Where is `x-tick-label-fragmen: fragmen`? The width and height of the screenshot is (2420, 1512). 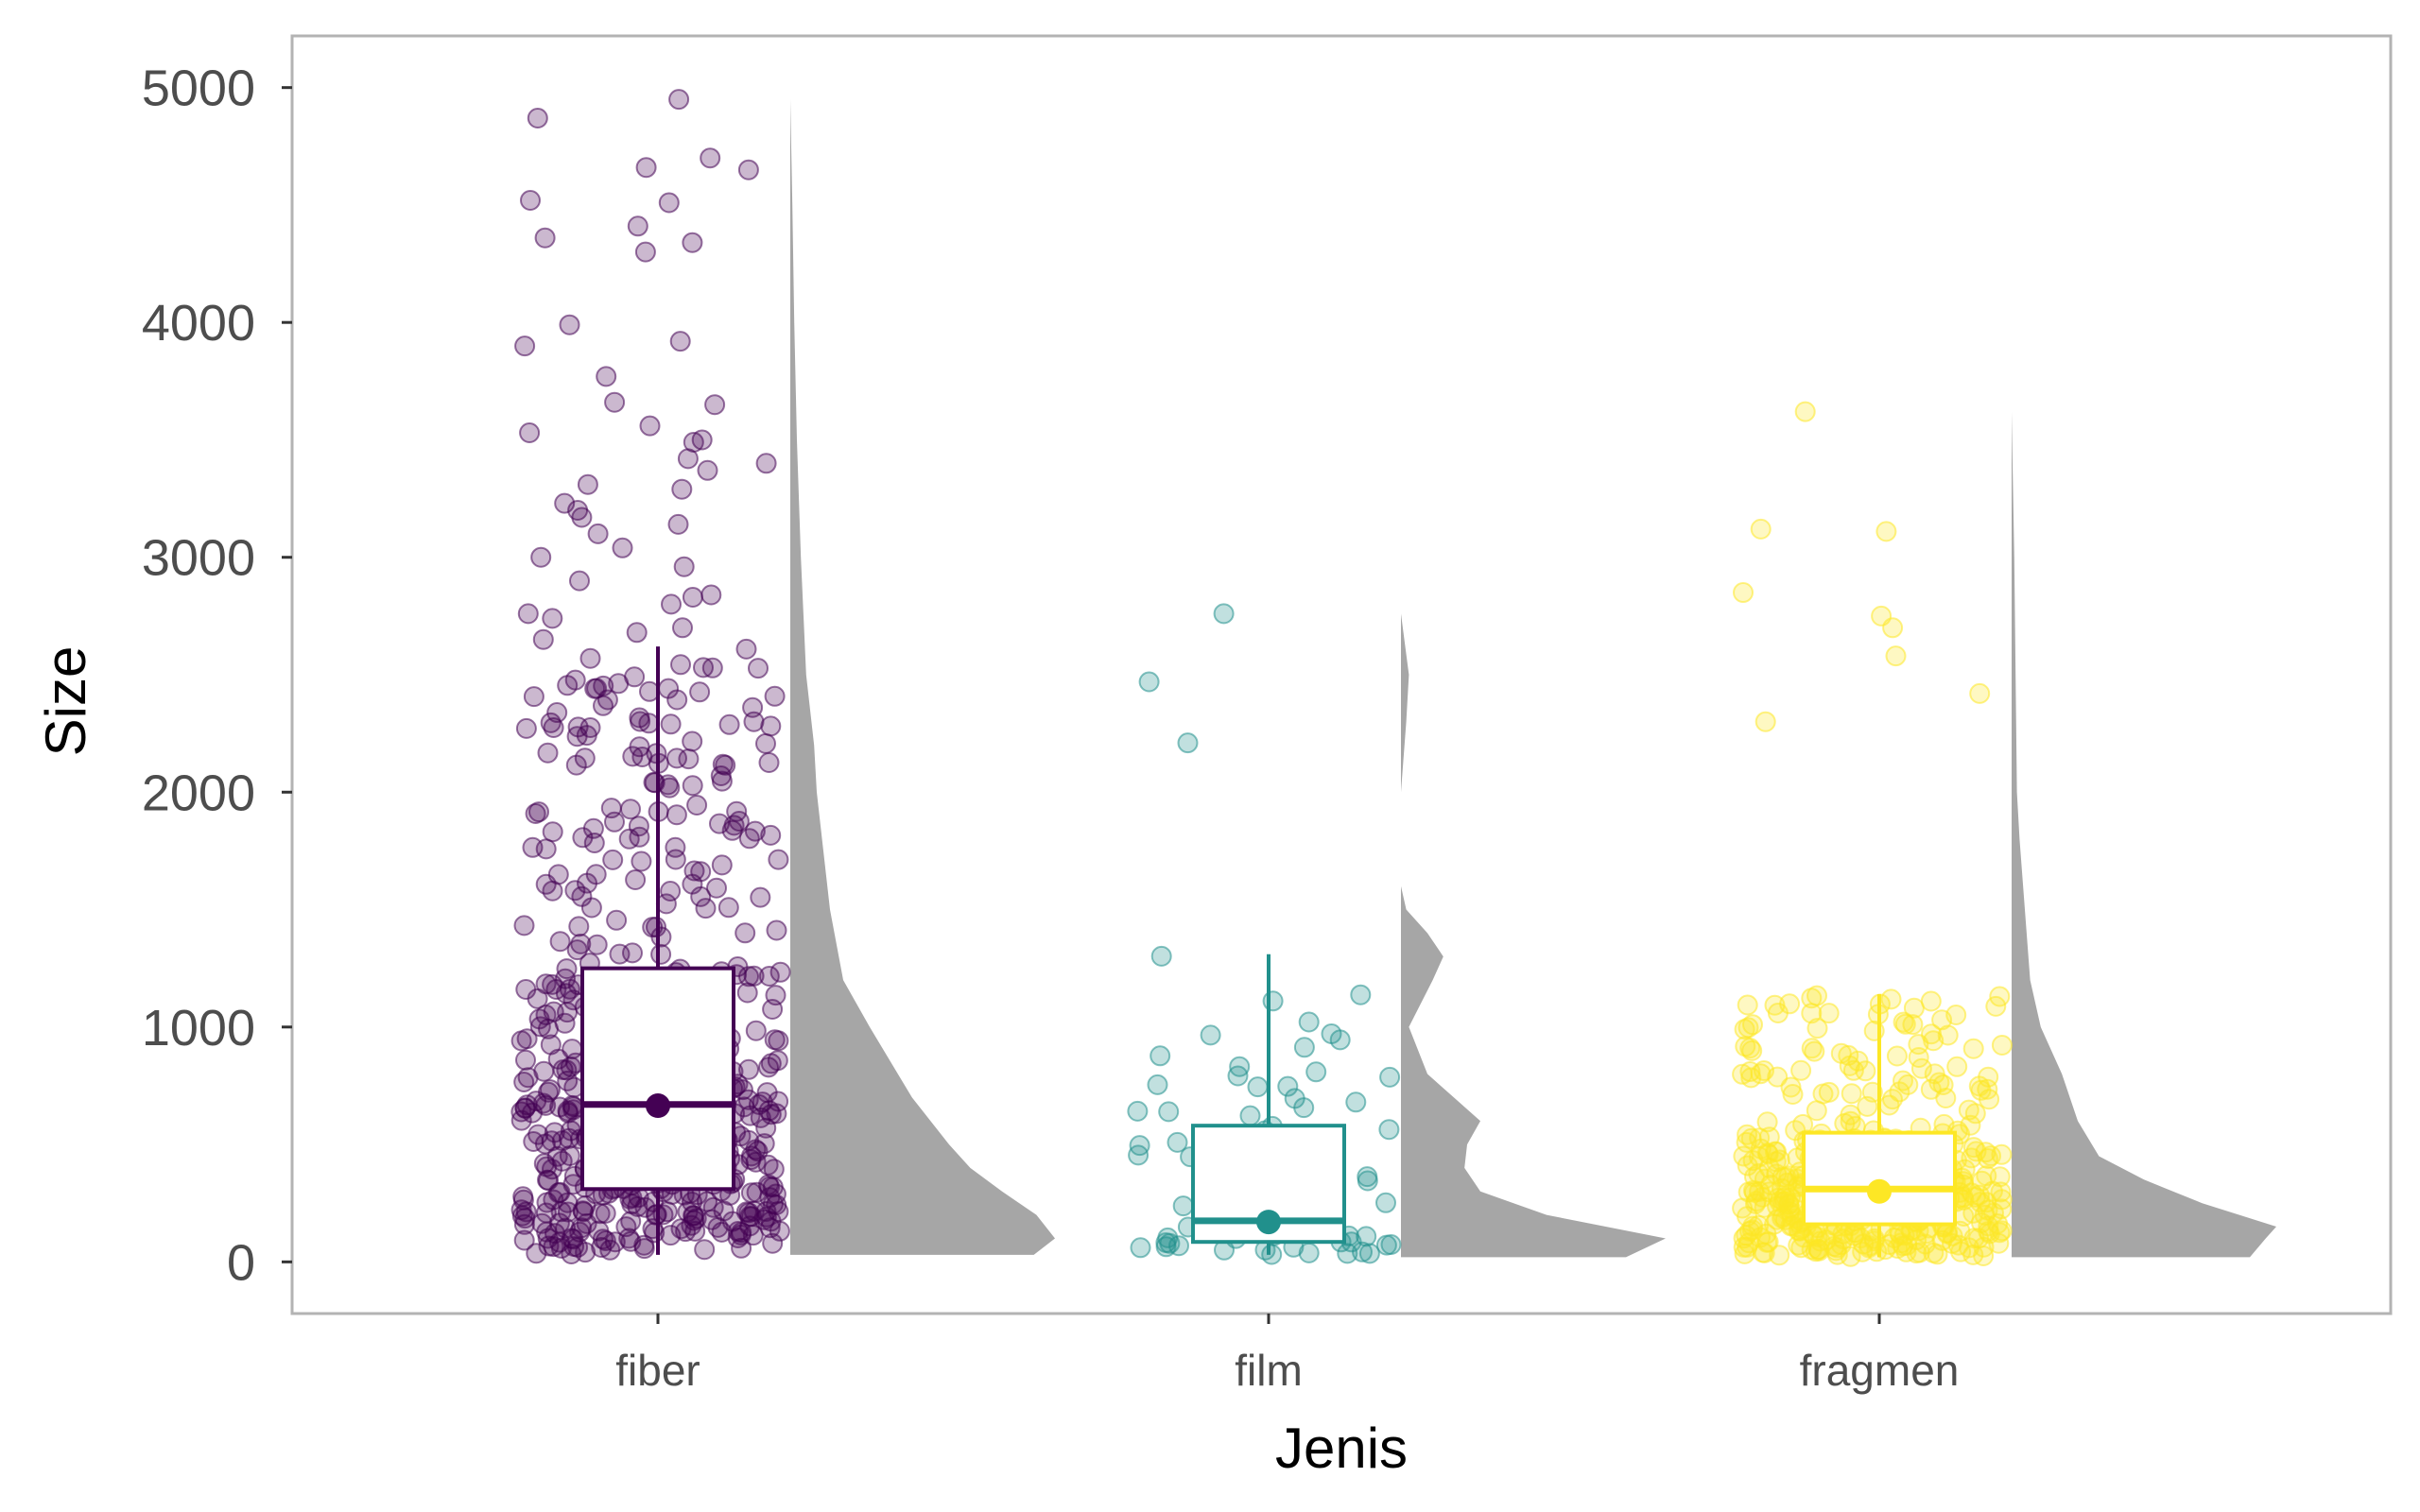
x-tick-label-fragmen: fragmen is located at coordinates (1880, 1370).